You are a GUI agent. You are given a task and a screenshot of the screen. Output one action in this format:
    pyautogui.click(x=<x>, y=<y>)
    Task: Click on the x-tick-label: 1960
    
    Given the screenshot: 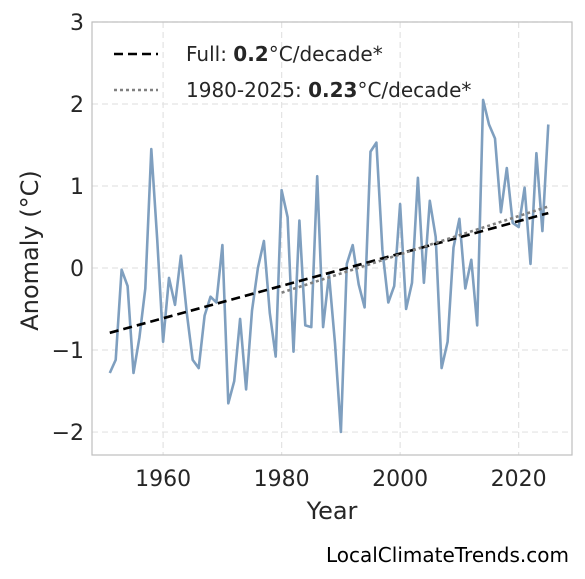 What is the action you would take?
    pyautogui.click(x=163, y=479)
    